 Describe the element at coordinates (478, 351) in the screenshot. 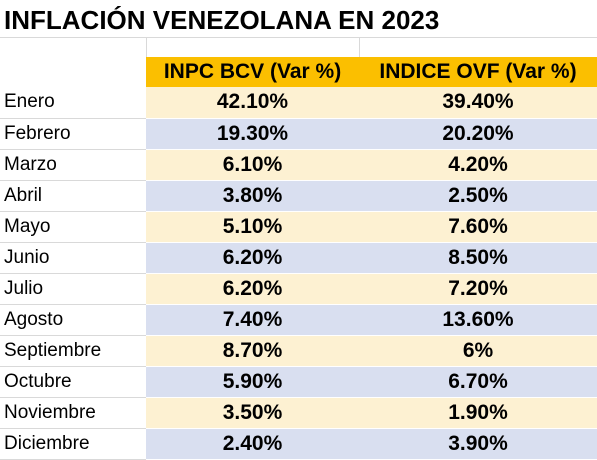

I see `ovf-value-cell: 6%` at that location.